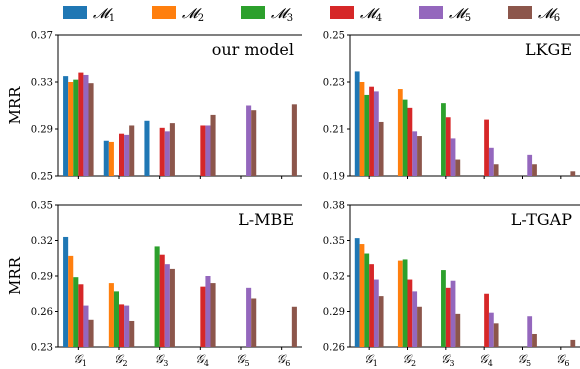 The image size is (580, 369). I want to click on y-tick-label: 0.29, so click(334, 312).